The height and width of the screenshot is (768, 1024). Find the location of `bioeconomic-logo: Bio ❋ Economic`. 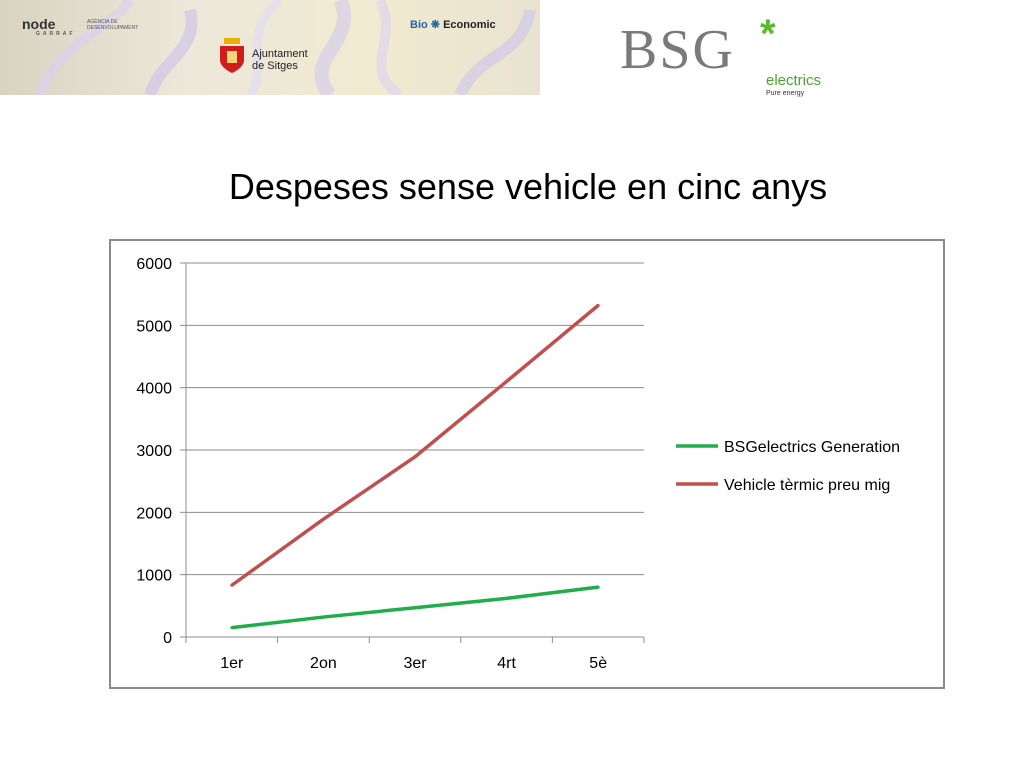

bioeconomic-logo: Bio ❋ Economic is located at coordinates (453, 24).